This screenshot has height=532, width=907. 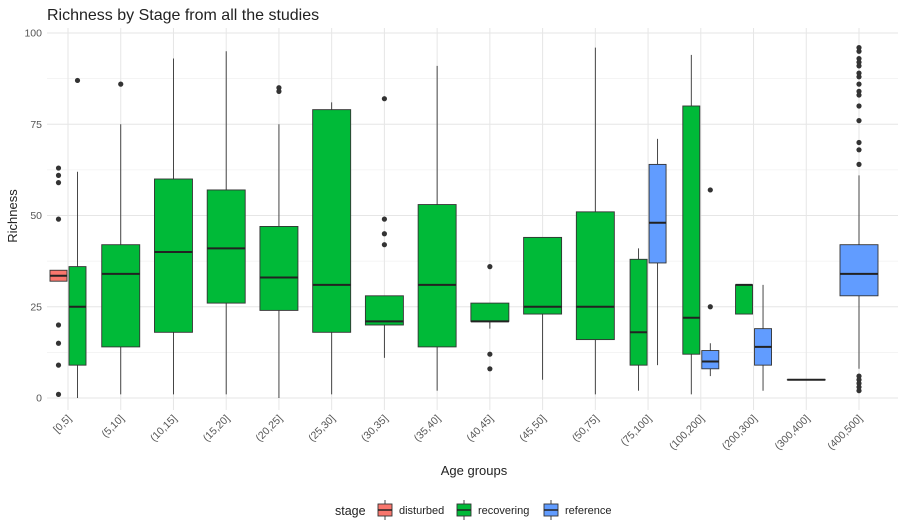 What do you see at coordinates (428, 429) in the screenshot?
I see `x-tick-label: (35,40]` at bounding box center [428, 429].